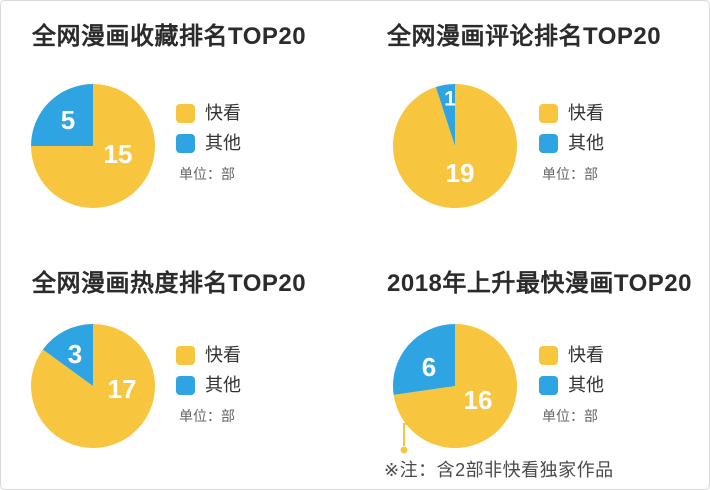 The image size is (710, 490). Describe the element at coordinates (524, 36) in the screenshot. I see `chart-title-comments: 全网漫画评论排名TOP20` at that location.